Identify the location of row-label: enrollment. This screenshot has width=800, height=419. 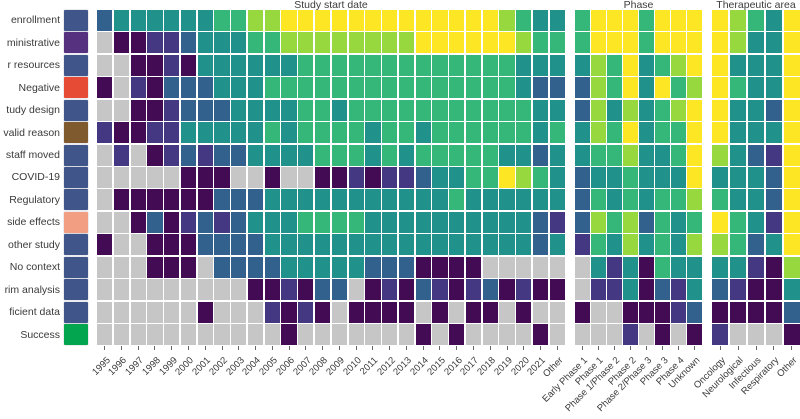
(35, 20).